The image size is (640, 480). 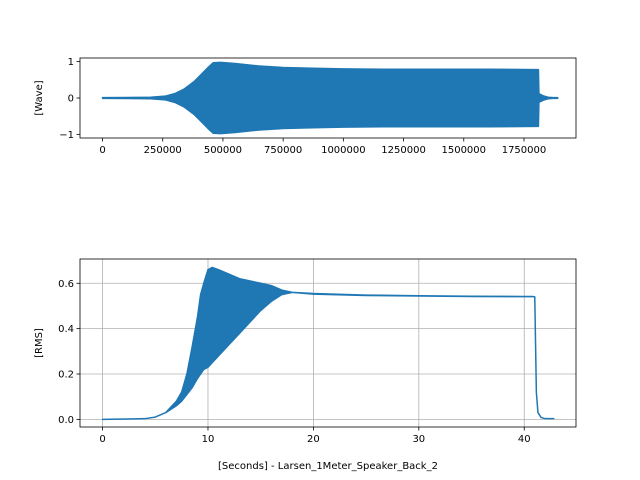 I want to click on rms-y-tick-label: 0.0, so click(x=66, y=420).